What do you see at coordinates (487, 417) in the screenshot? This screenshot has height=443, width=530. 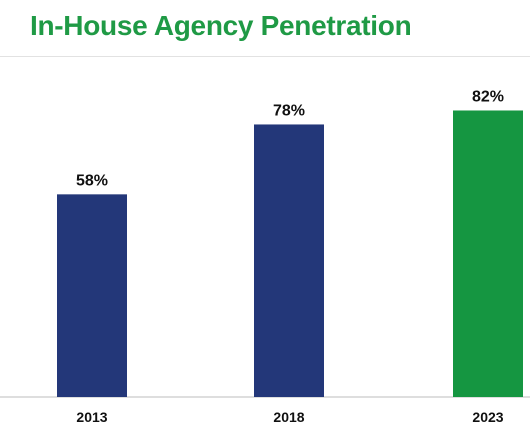 I see `category-label-2023: 2023` at bounding box center [487, 417].